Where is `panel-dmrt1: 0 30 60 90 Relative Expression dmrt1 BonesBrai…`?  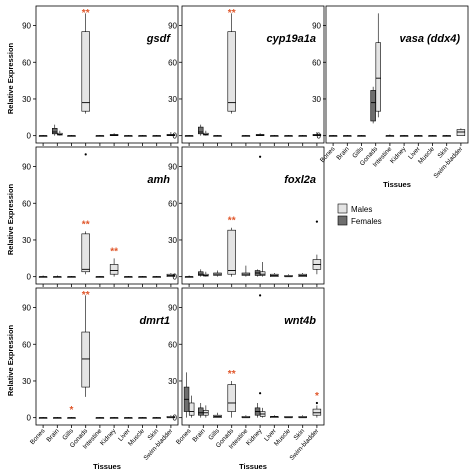 panel-dmrt1: 0 30 60 90 Relative Expression dmrt1 BonesBrai… is located at coordinates (92, 379).